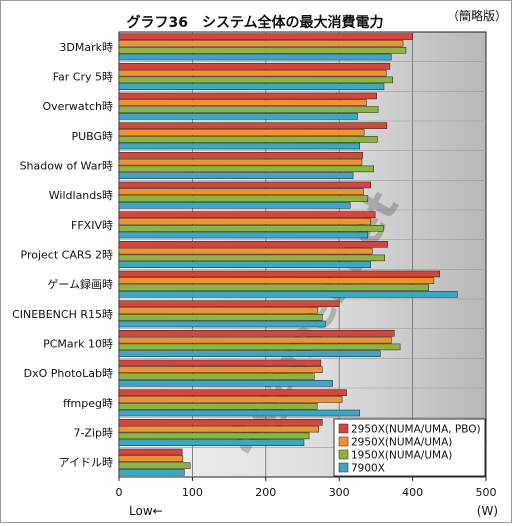 The width and height of the screenshot is (512, 526). I want to click on x-tick-labels: 0 100 200 300 400 500, so click(306, 488).